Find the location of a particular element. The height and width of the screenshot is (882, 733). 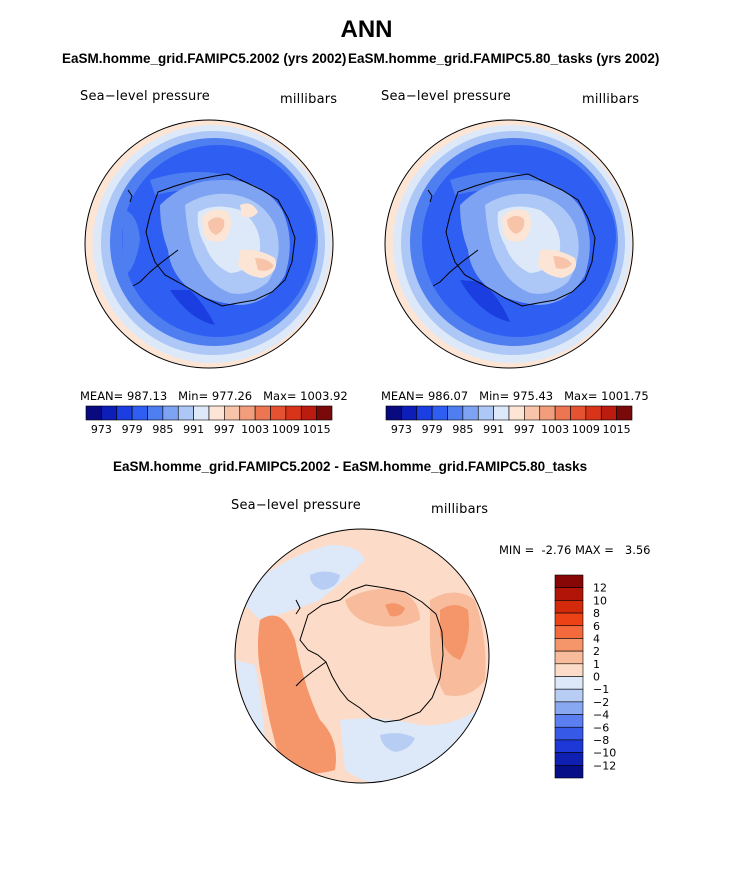

panel1-colorbar-tick-label: 991 is located at coordinates (193, 429).